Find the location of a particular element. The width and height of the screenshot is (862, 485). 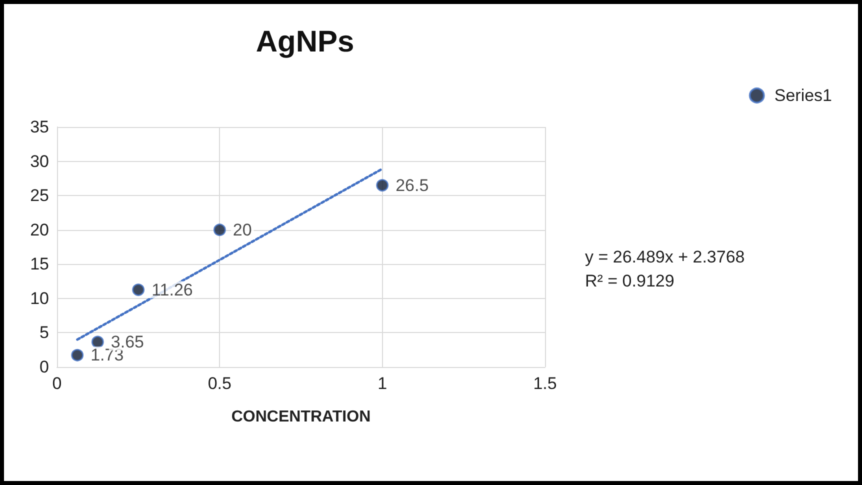

chart-title: AgNPs is located at coordinates (305, 42).